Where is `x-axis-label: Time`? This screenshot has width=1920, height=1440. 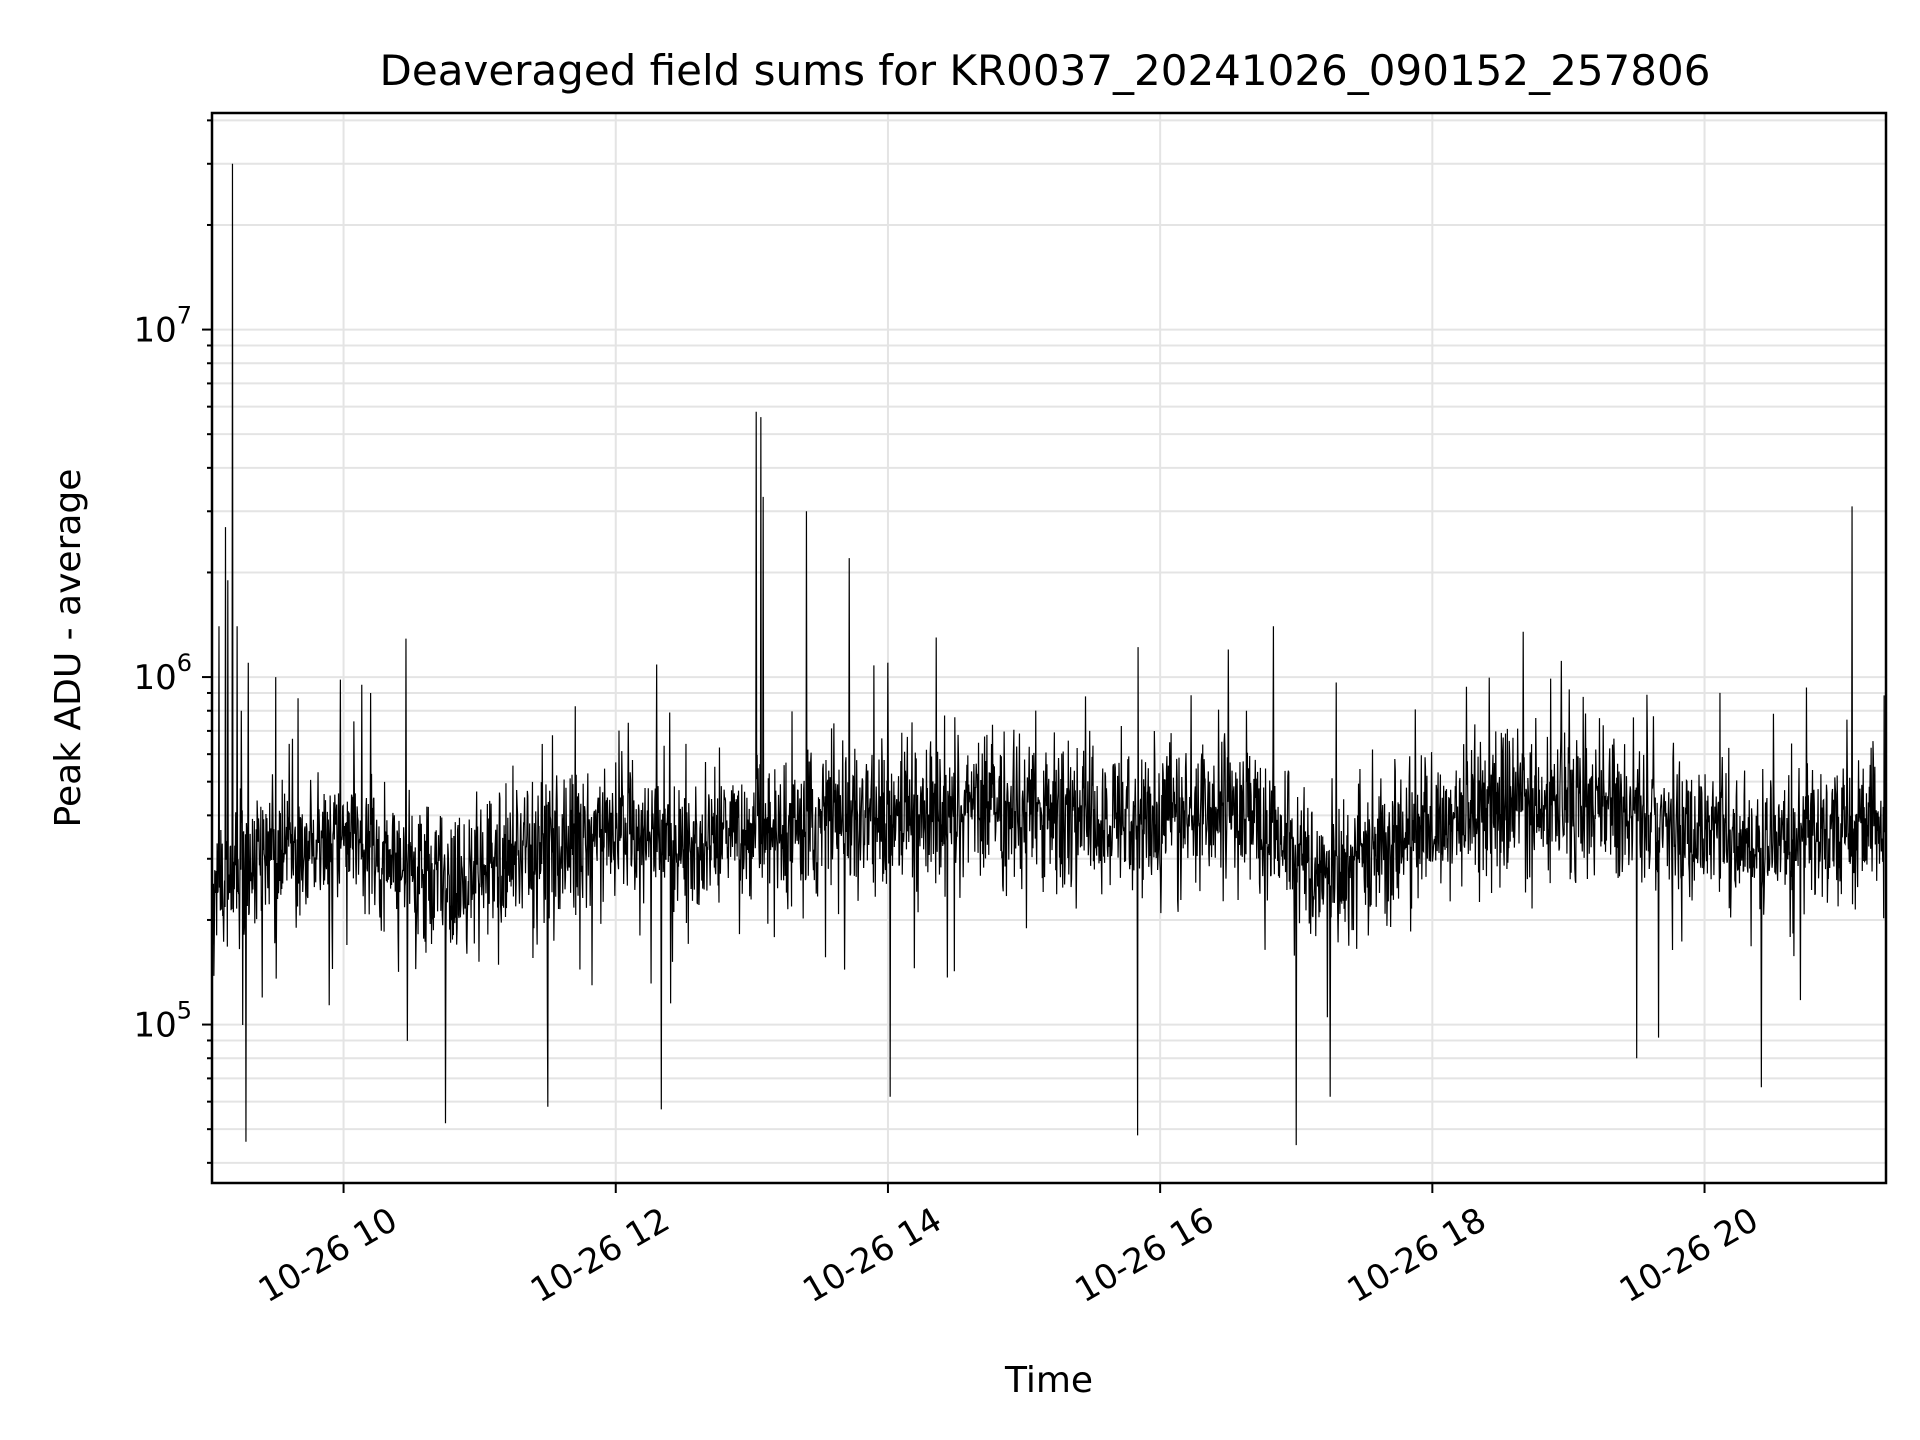 x-axis-label: Time is located at coordinates (1048, 1380).